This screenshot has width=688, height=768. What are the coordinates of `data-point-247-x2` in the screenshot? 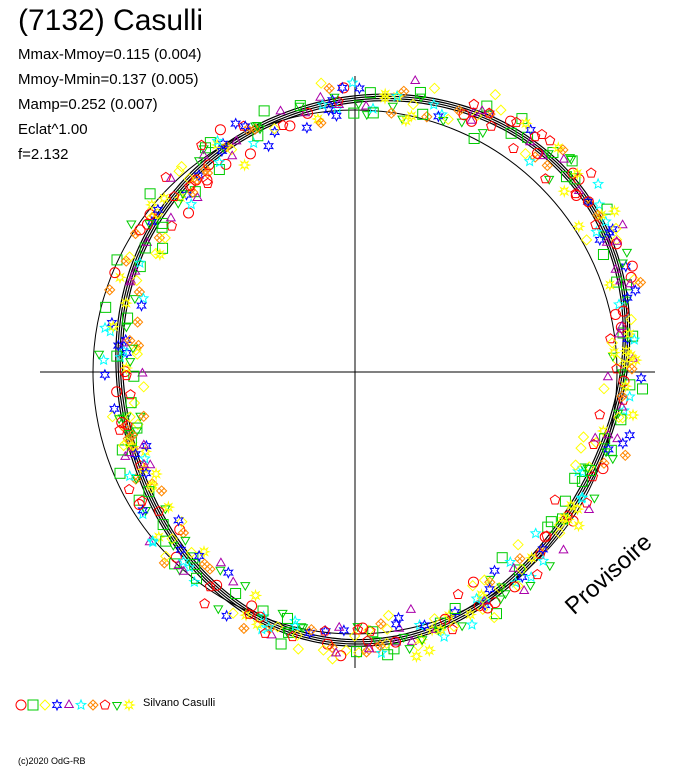 It's located at (622, 396).